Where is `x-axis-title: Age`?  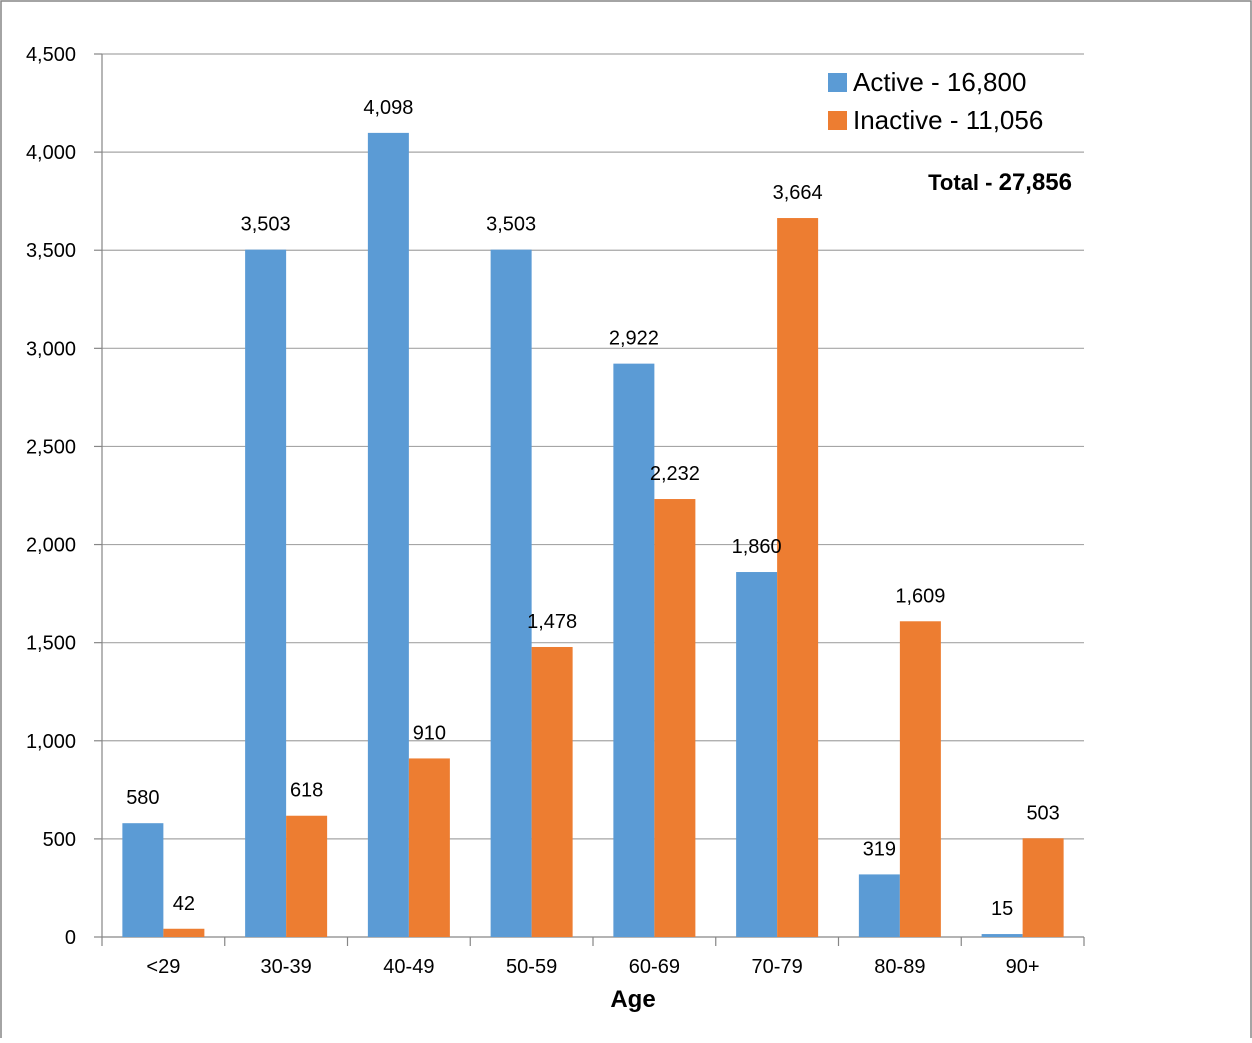
x-axis-title: Age is located at coordinates (632, 999).